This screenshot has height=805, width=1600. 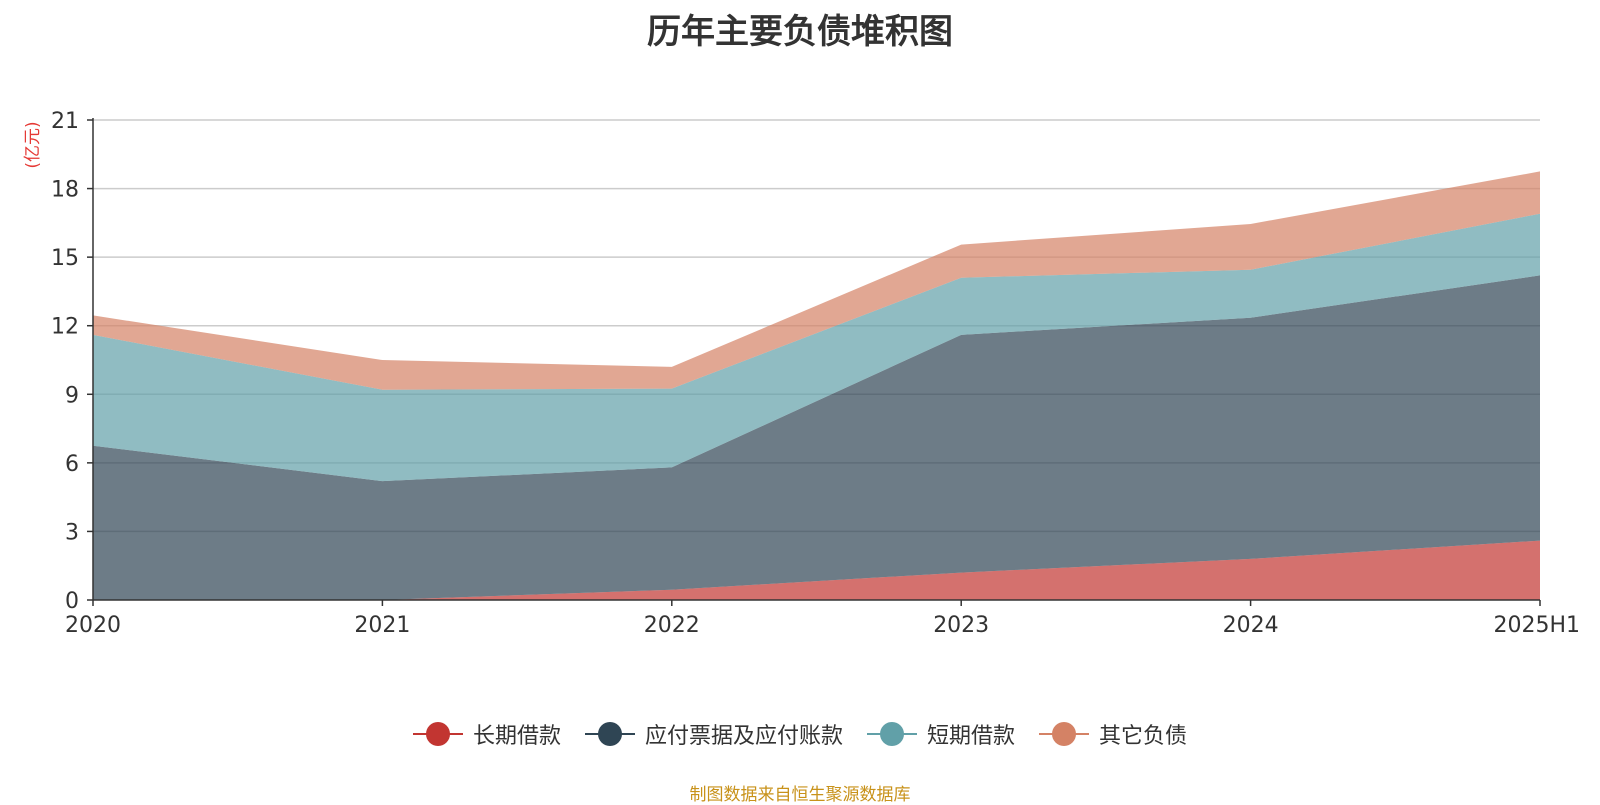 What do you see at coordinates (672, 625) in the screenshot?
I see `x-tick-label: 2022` at bounding box center [672, 625].